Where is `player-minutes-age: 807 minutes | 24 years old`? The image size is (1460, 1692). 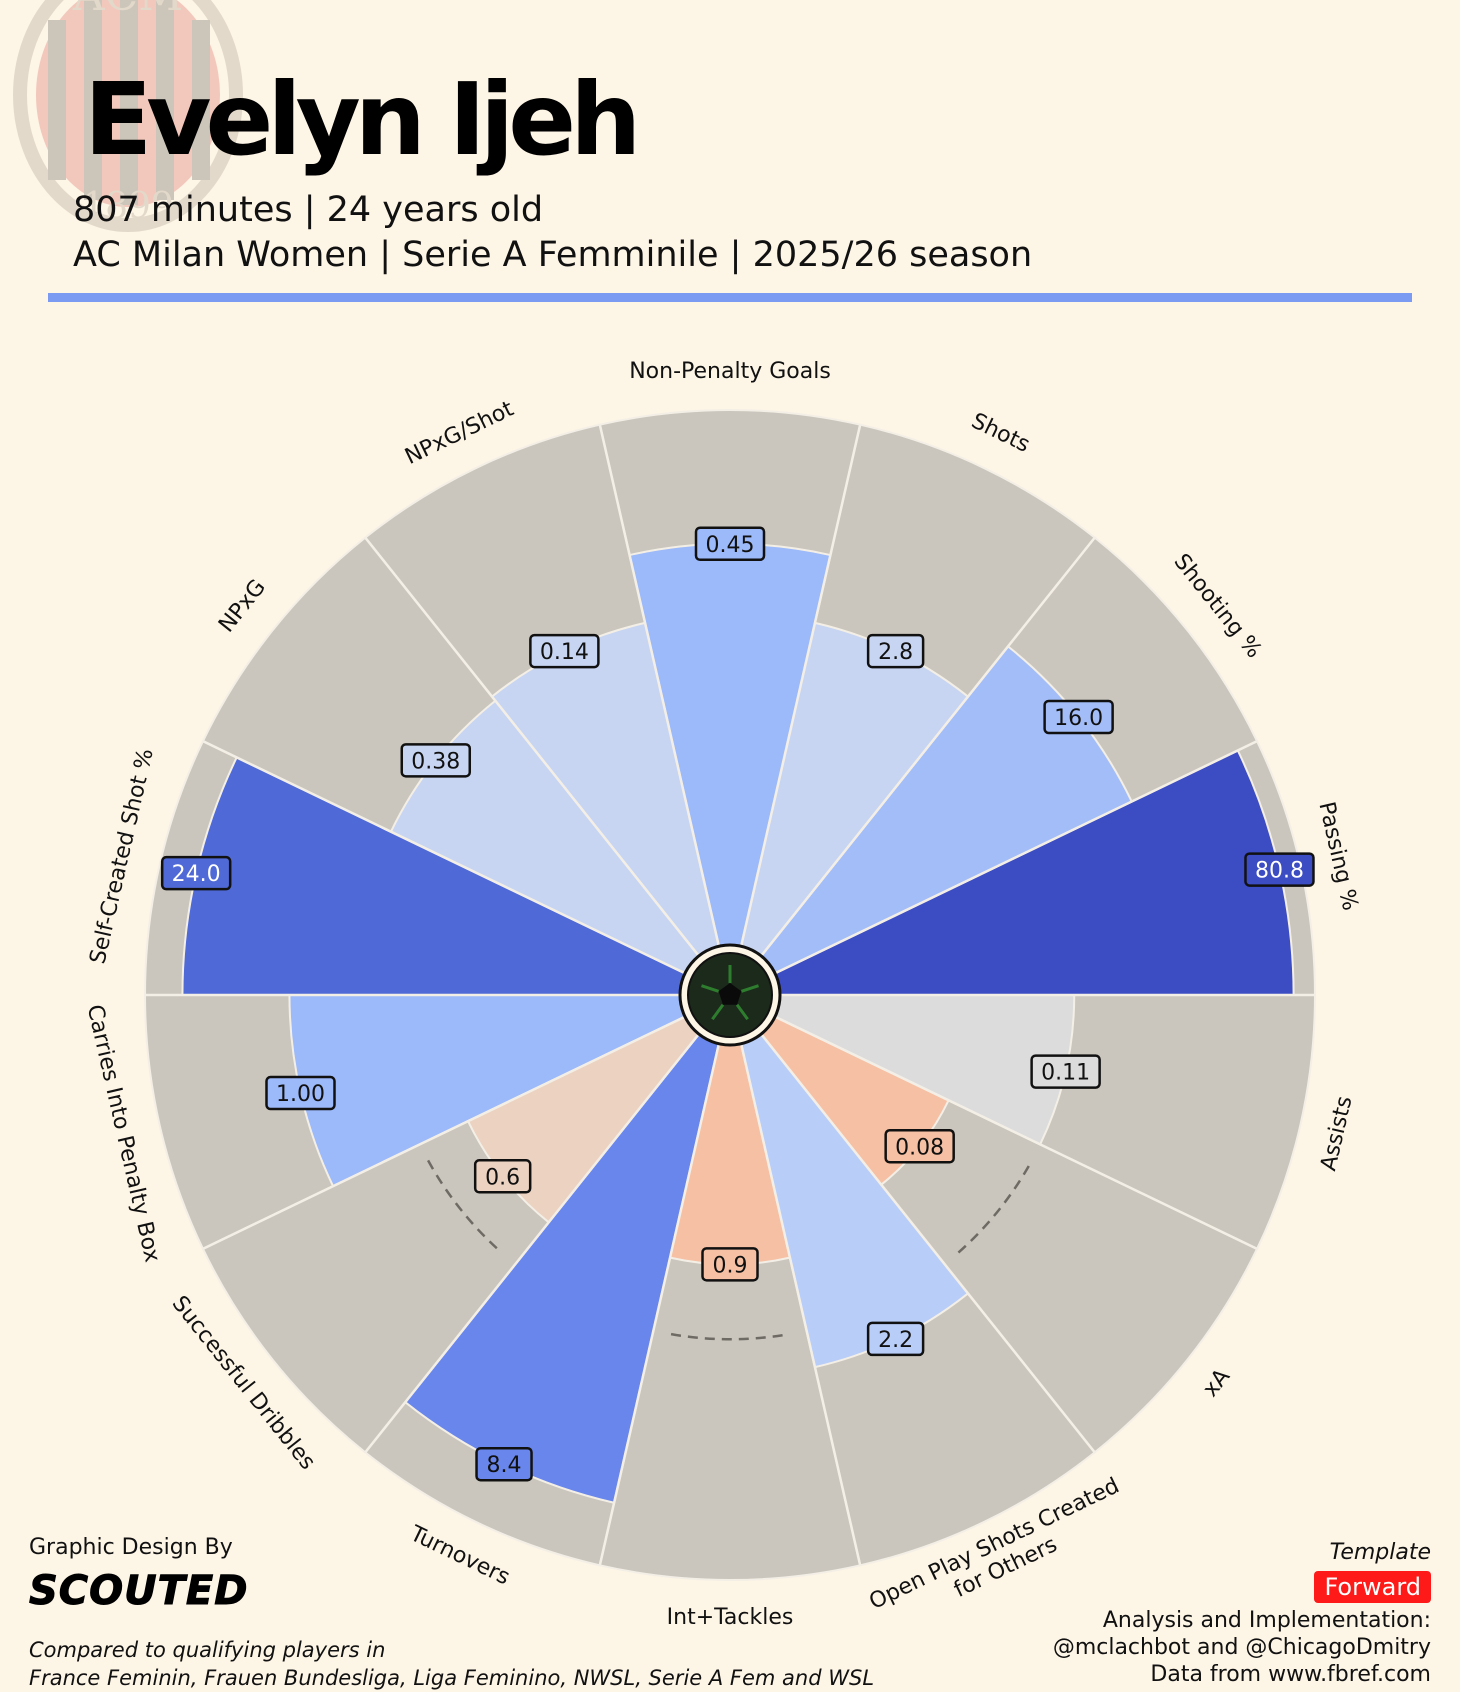
player-minutes-age: 807 minutes | 24 years old is located at coordinates (308, 210).